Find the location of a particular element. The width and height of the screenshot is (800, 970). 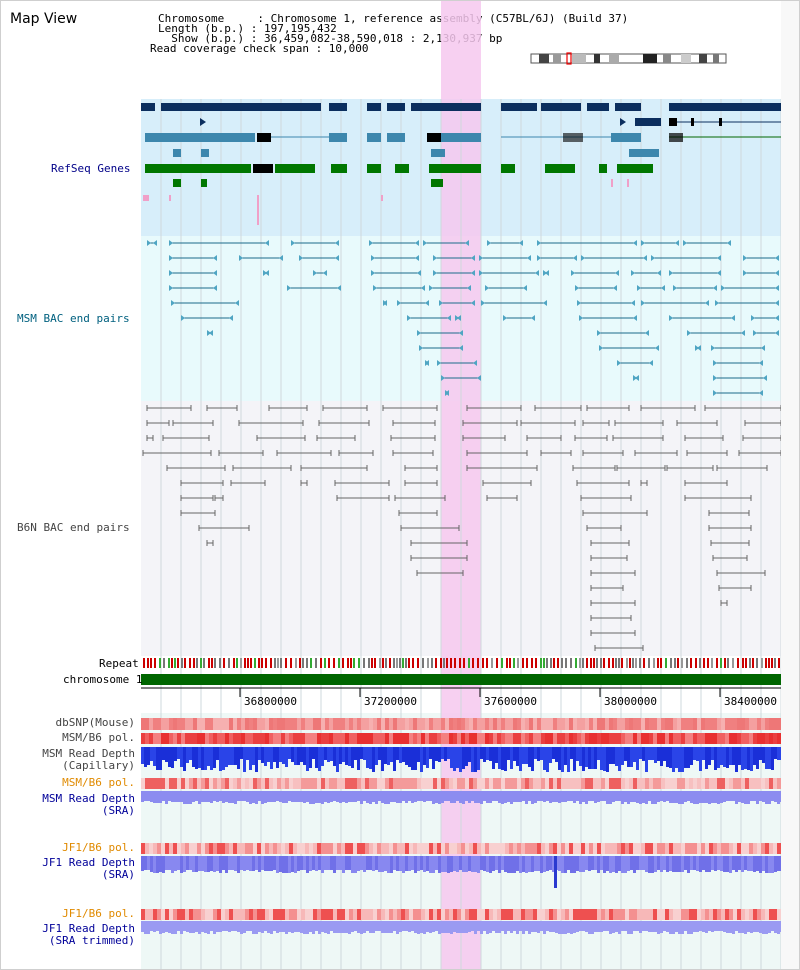

msm-bac-label: MSM BAC end pairs is located at coordinates (73, 318).